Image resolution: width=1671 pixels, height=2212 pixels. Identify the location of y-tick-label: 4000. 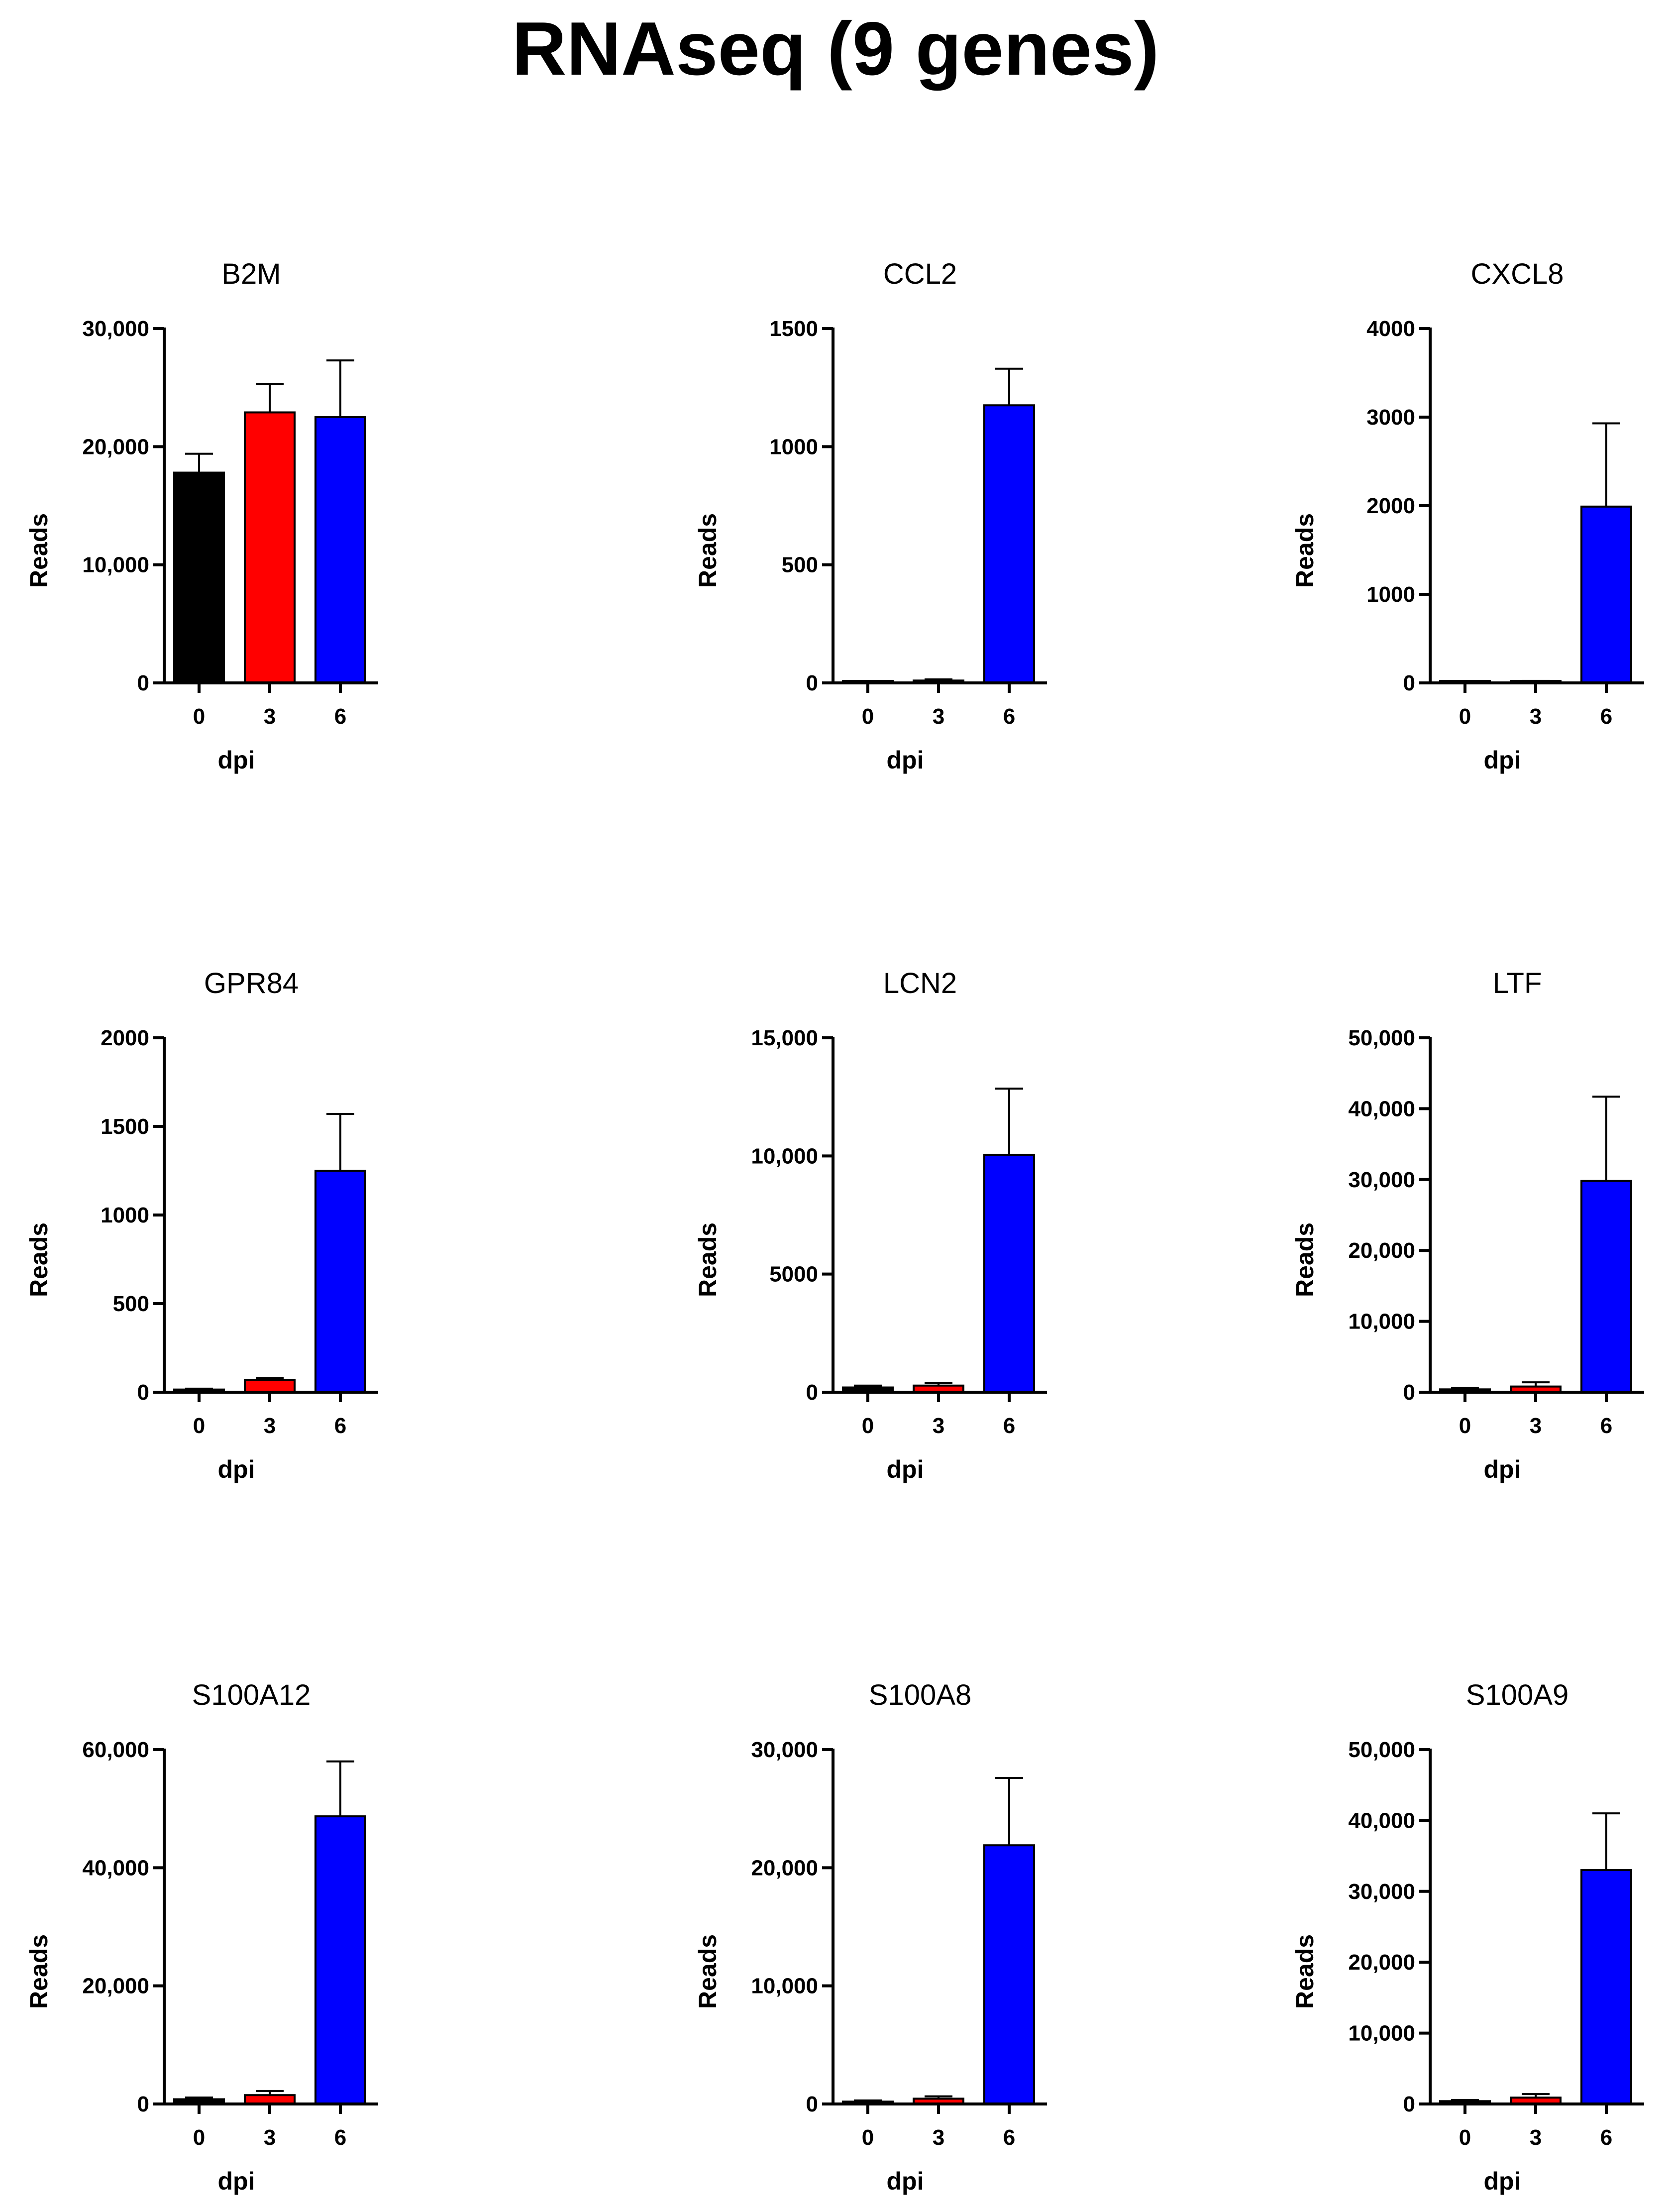
(1391, 329).